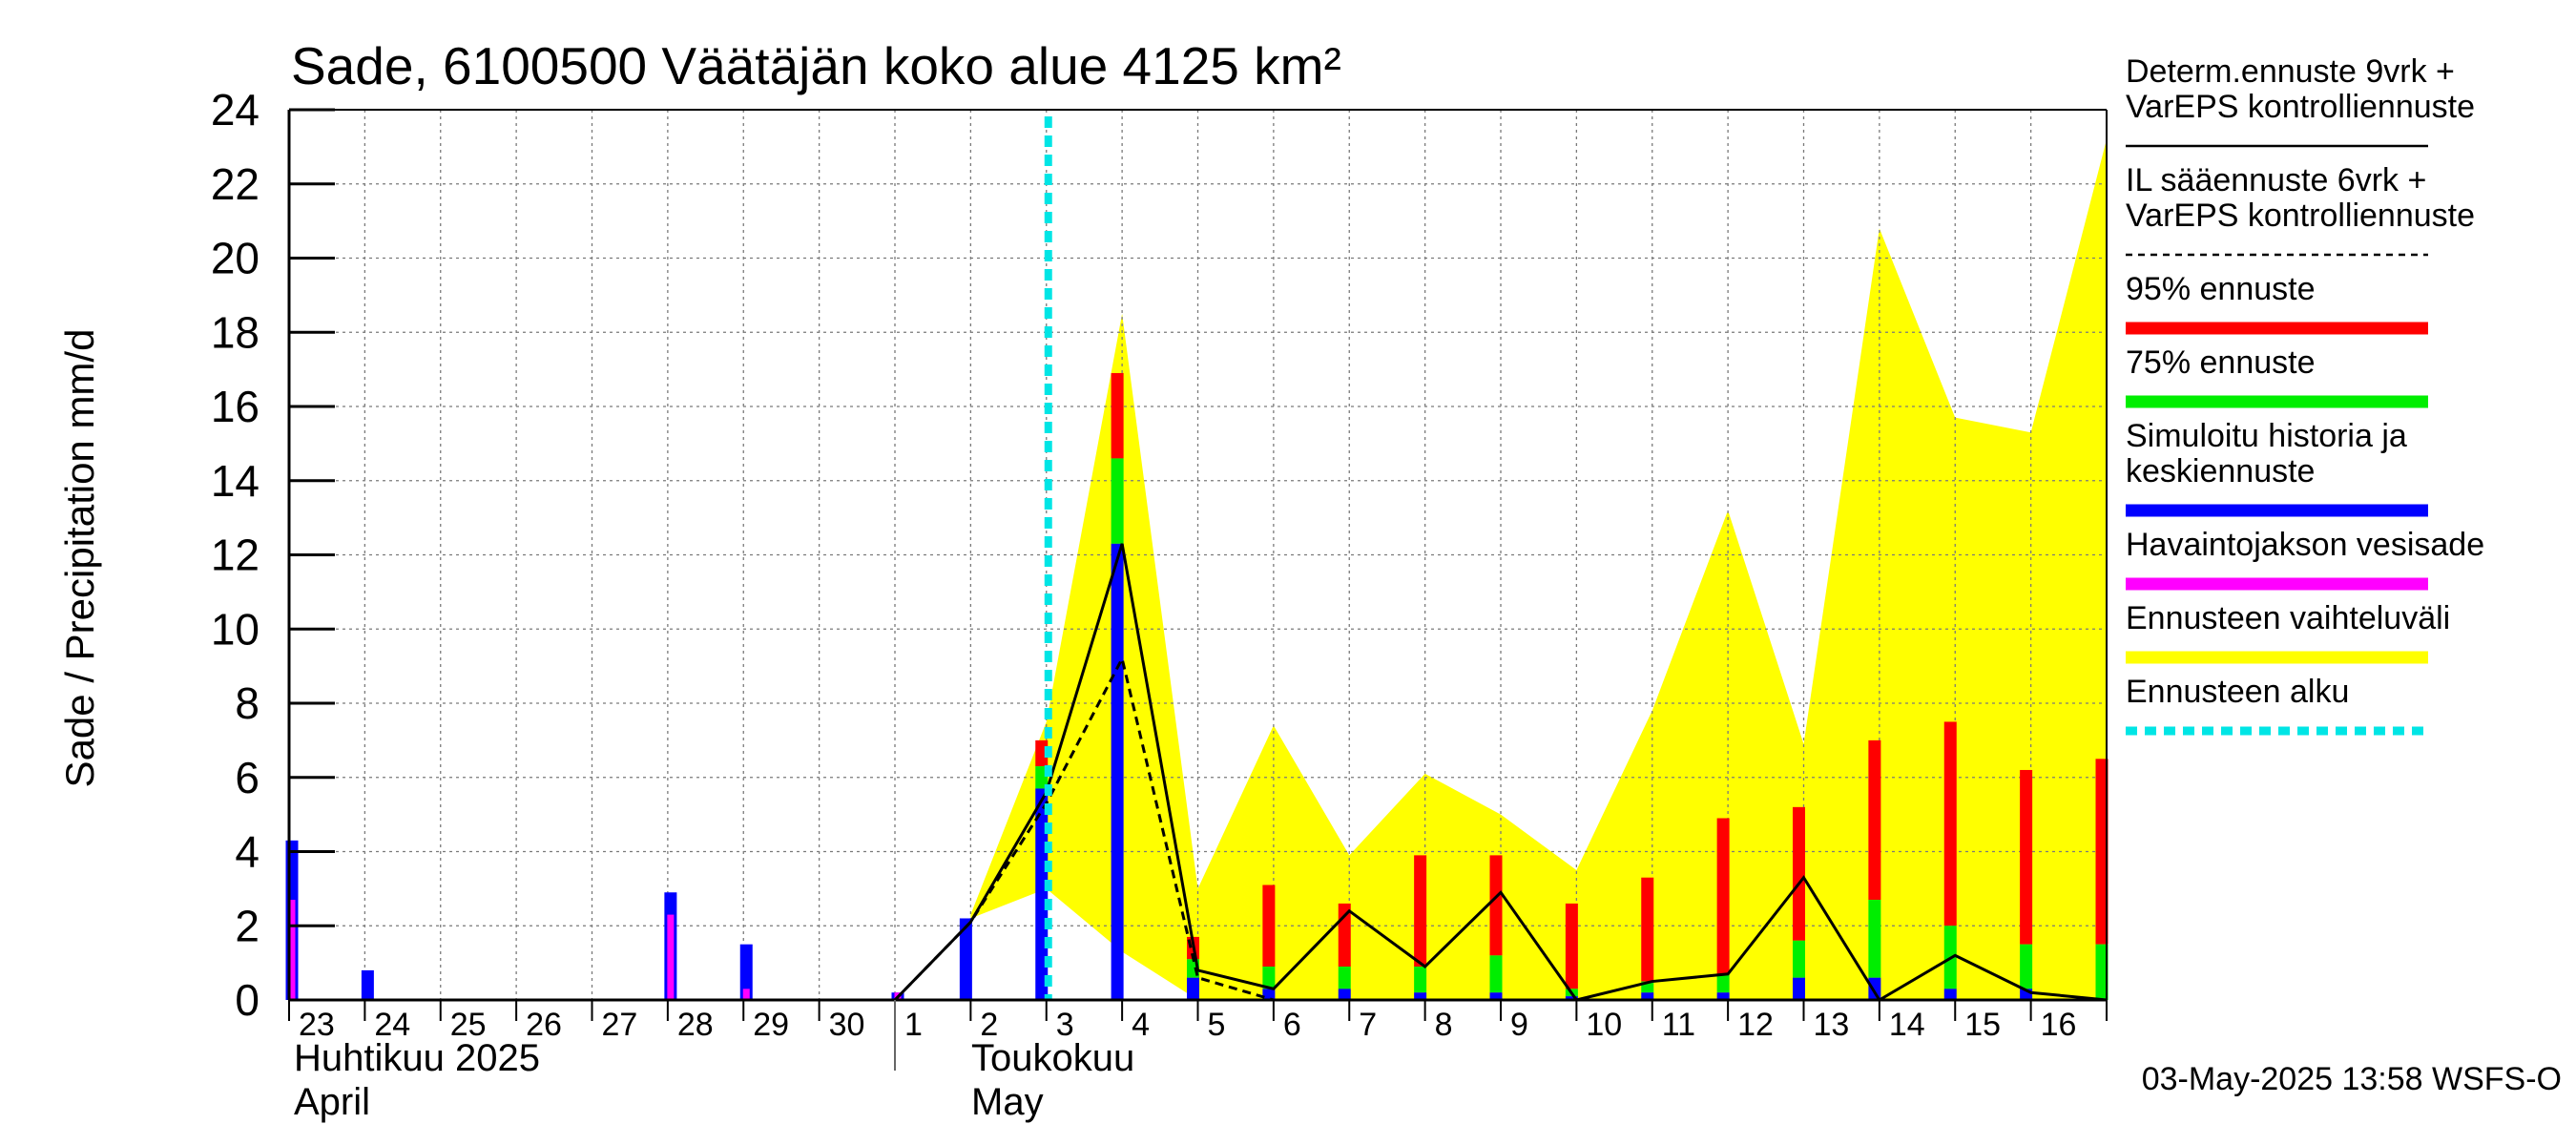 This screenshot has height=1145, width=2576. What do you see at coordinates (235, 406) in the screenshot?
I see `y-tick-label: 16` at bounding box center [235, 406].